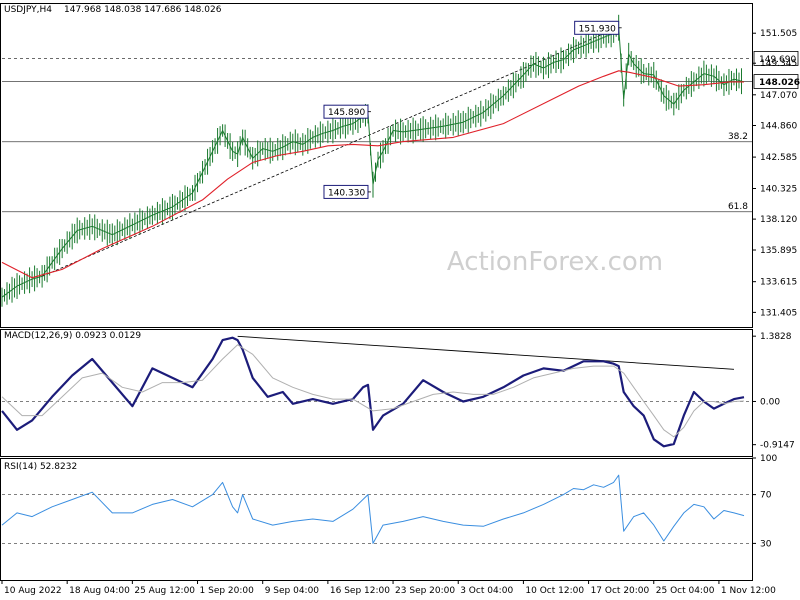 Image resolution: width=800 pixels, height=600 pixels. Describe the element at coordinates (360, 591) in the screenshot. I see `x-axis-label-5: 16 Sep 12:00` at that location.